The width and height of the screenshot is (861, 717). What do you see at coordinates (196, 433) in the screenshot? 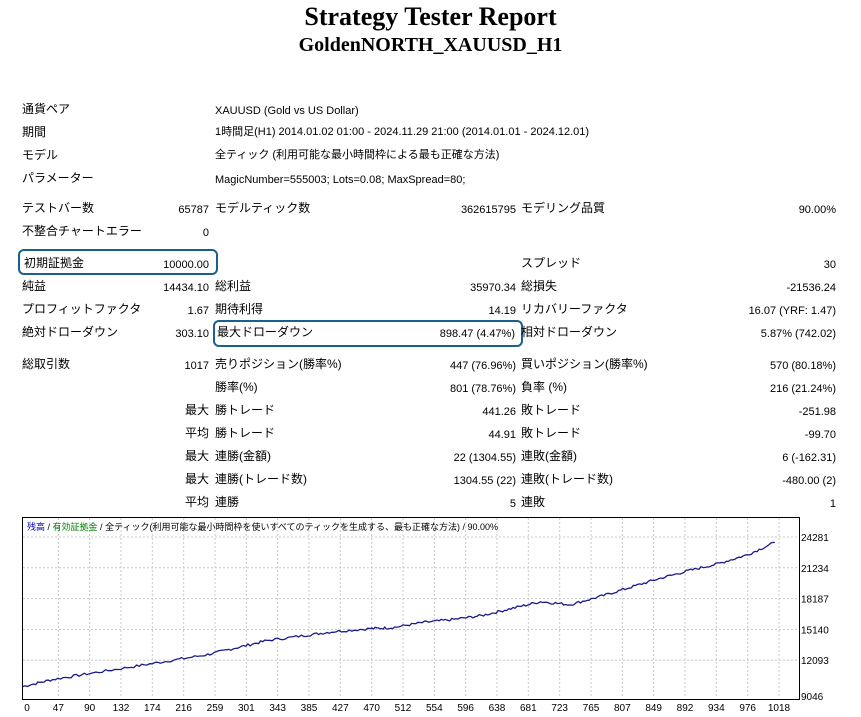
I see `avg-prefix: 平均` at bounding box center [196, 433].